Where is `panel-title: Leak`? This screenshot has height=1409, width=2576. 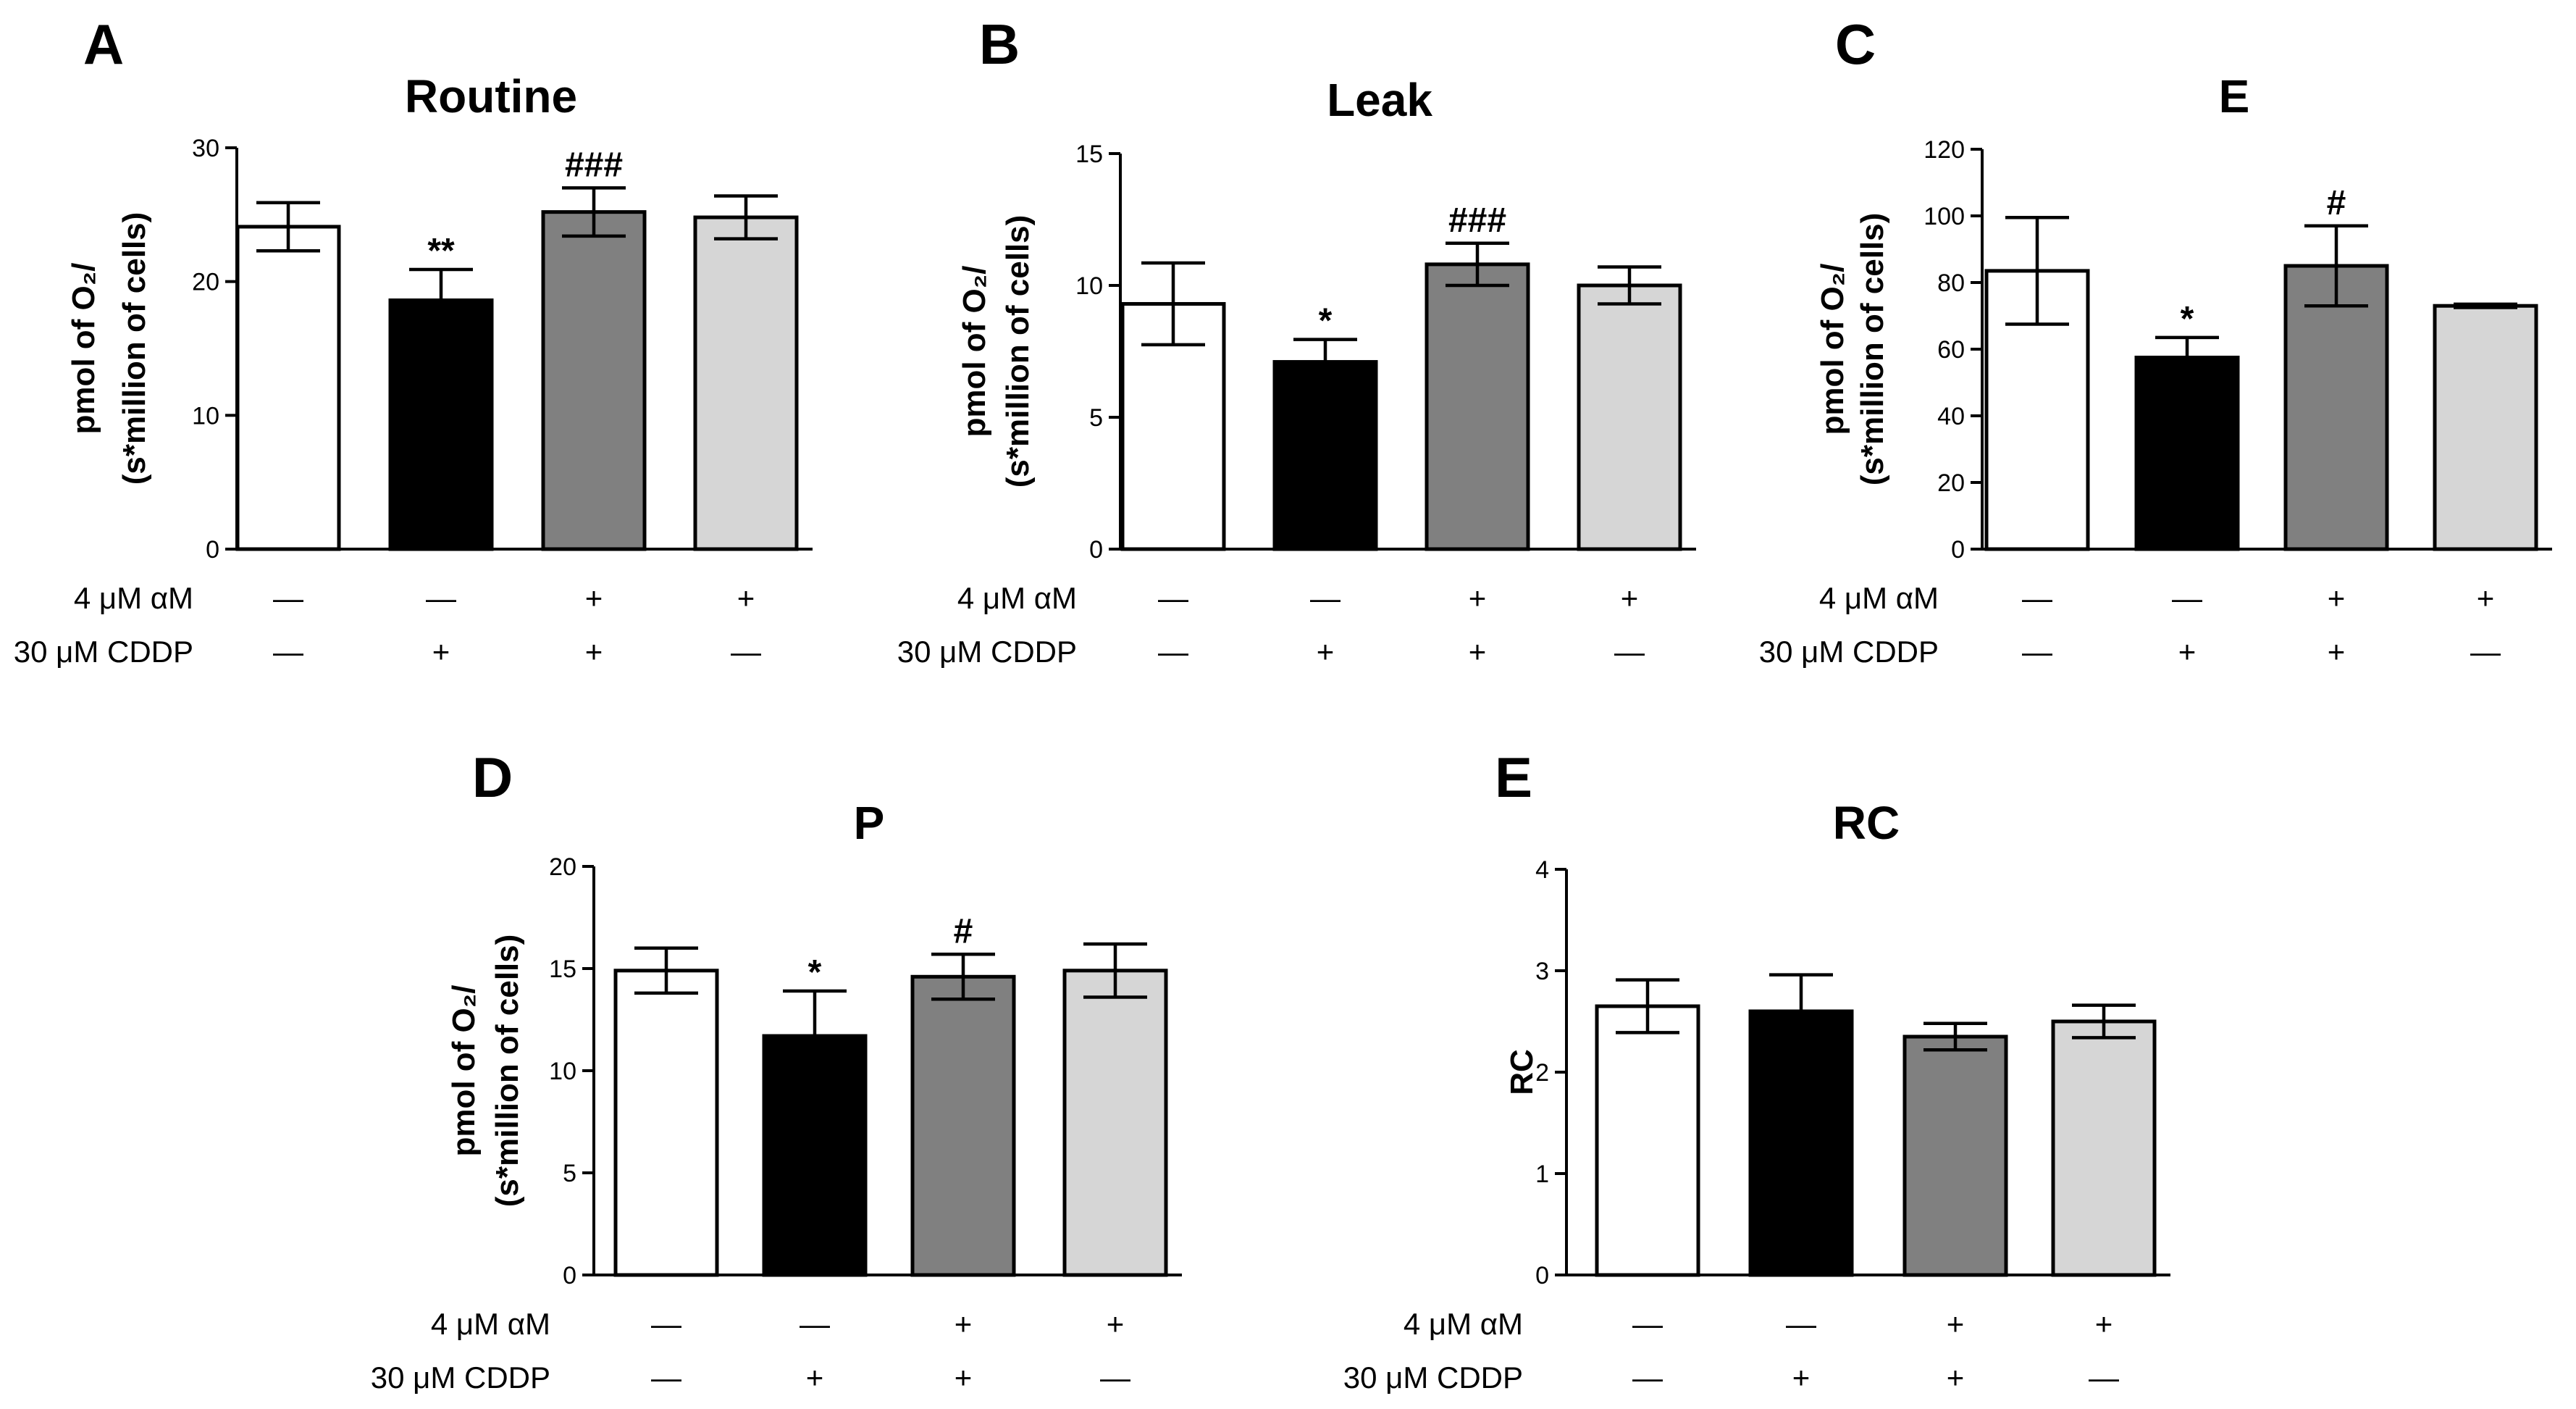 panel-title: Leak is located at coordinates (1379, 100).